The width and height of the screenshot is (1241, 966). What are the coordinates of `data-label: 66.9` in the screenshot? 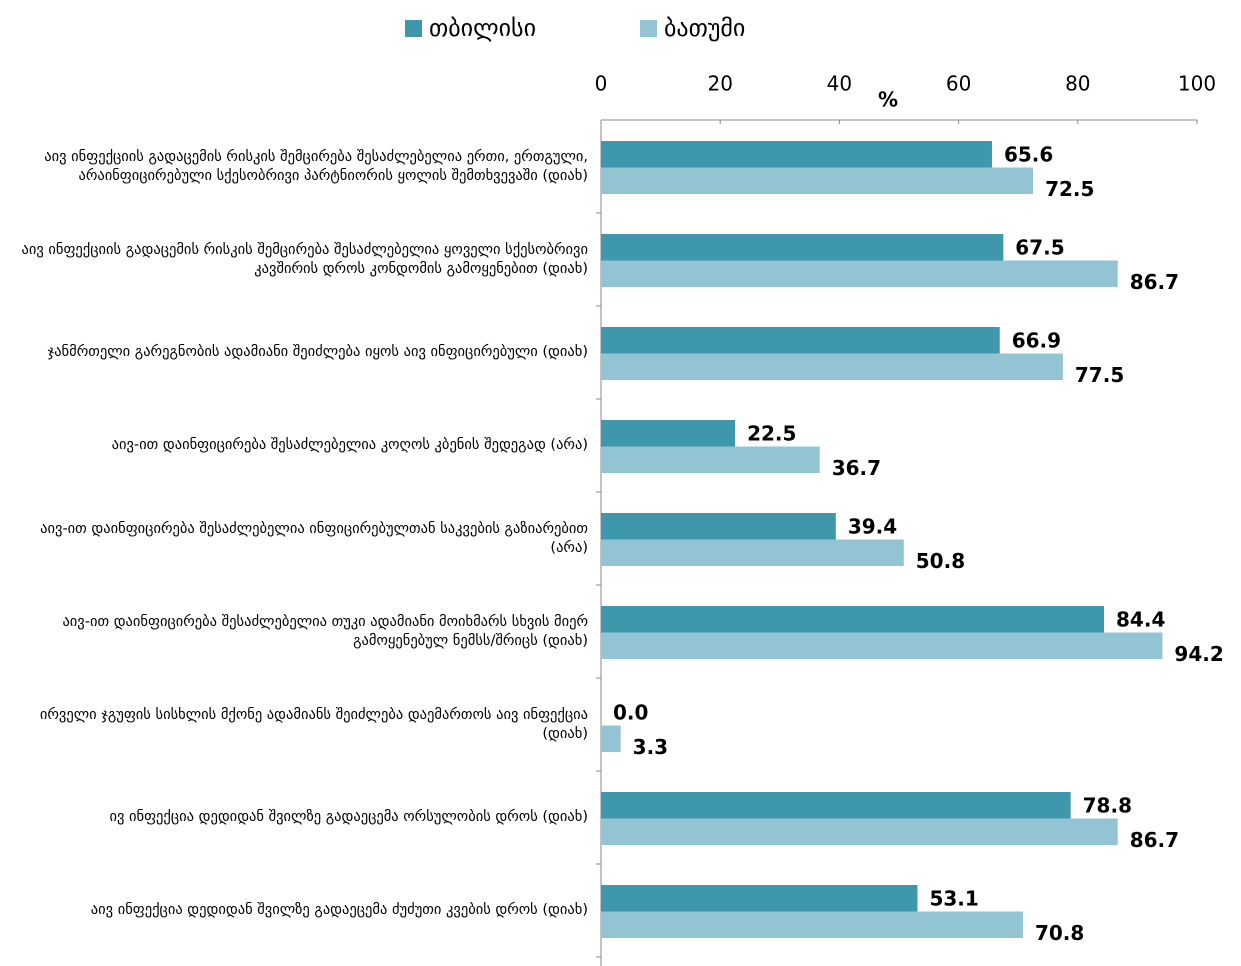 It's located at (1036, 341).